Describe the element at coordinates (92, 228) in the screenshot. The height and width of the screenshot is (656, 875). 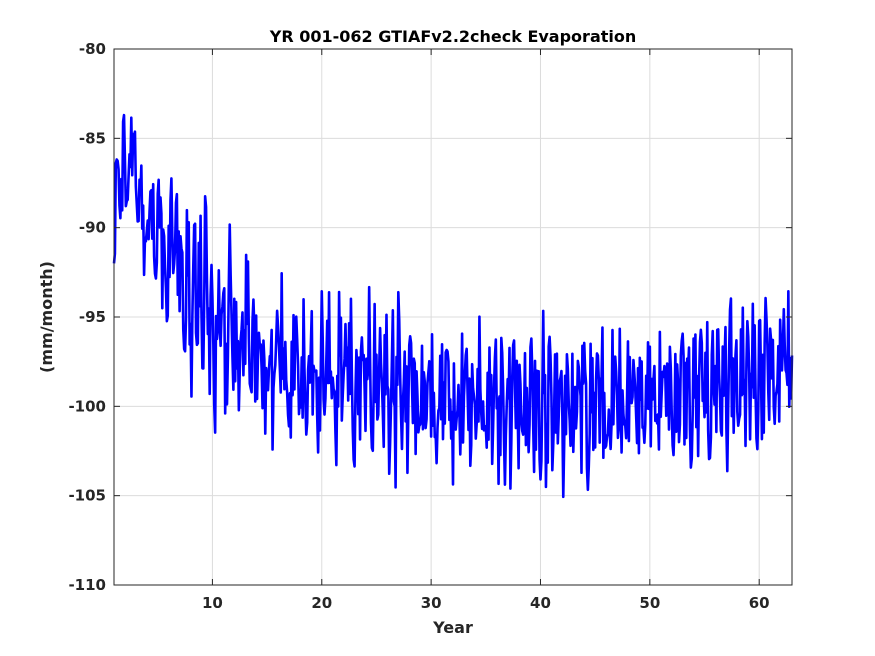
I see `y-tick-label: -90` at that location.